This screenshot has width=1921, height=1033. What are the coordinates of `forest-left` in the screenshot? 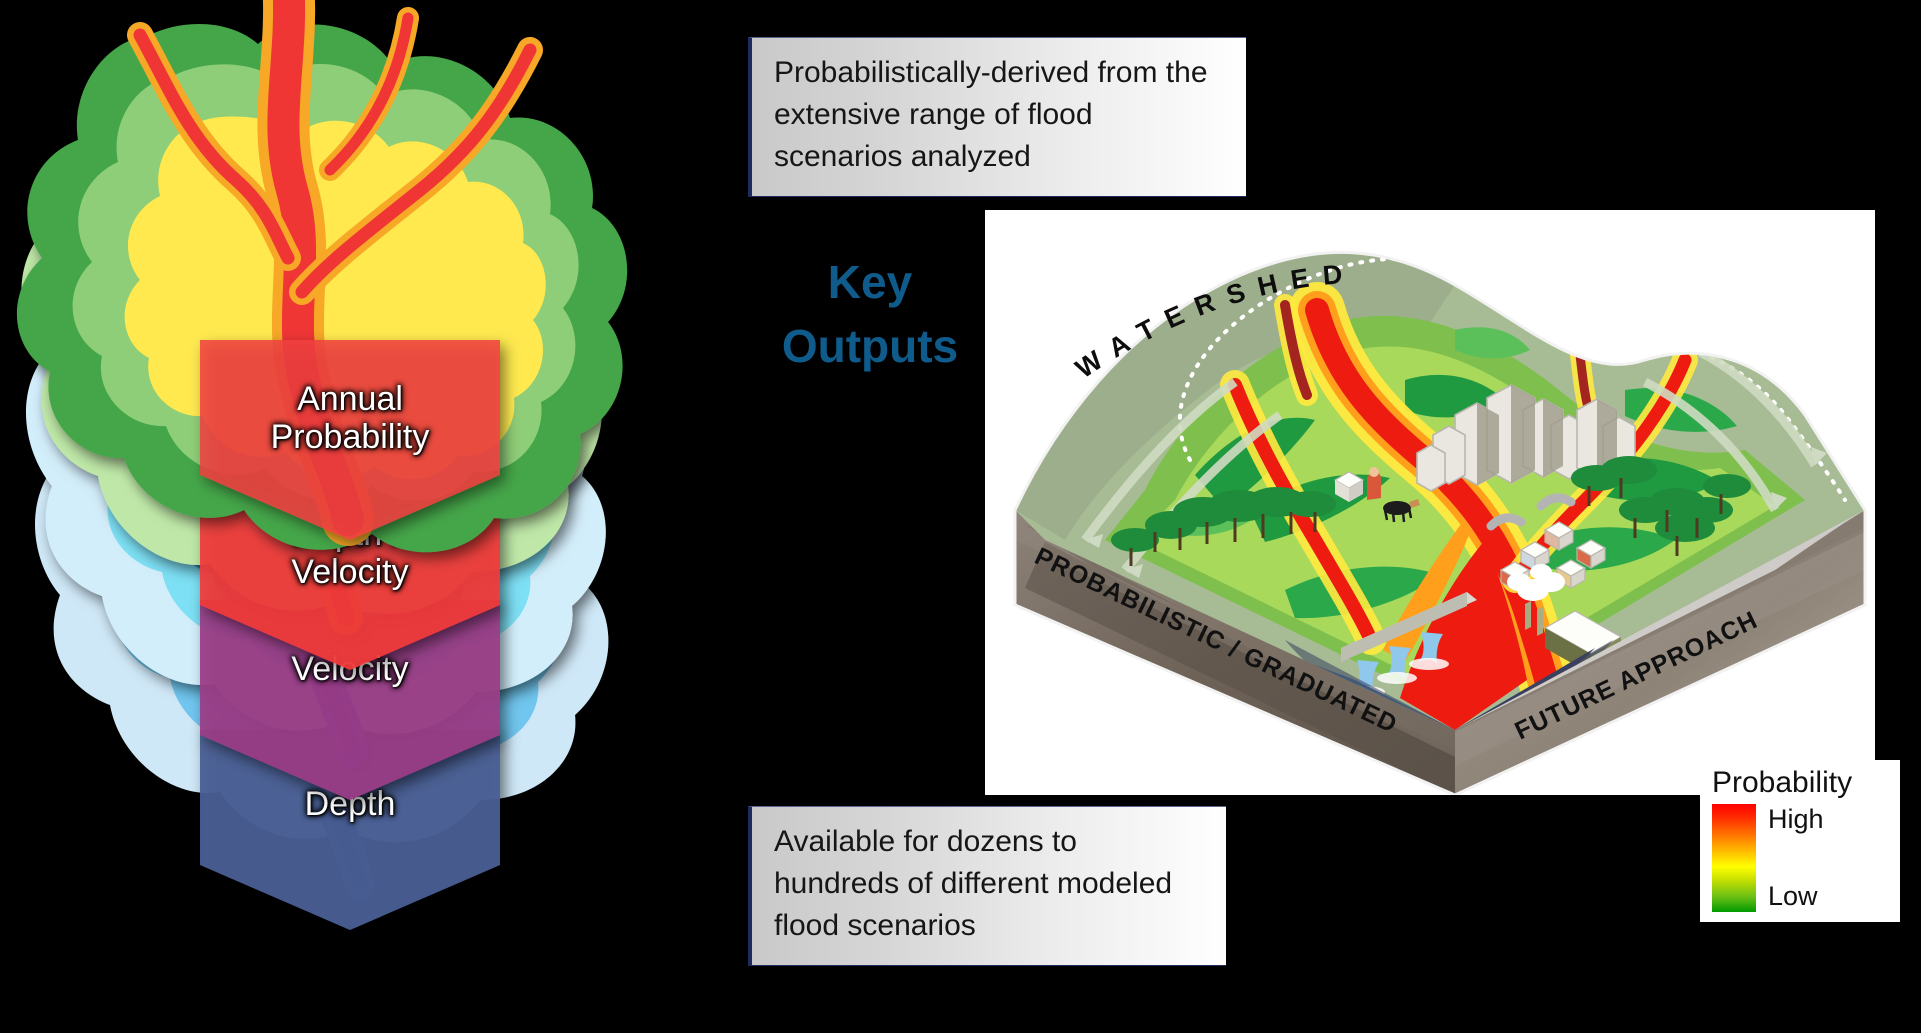 It's located at (1223, 526).